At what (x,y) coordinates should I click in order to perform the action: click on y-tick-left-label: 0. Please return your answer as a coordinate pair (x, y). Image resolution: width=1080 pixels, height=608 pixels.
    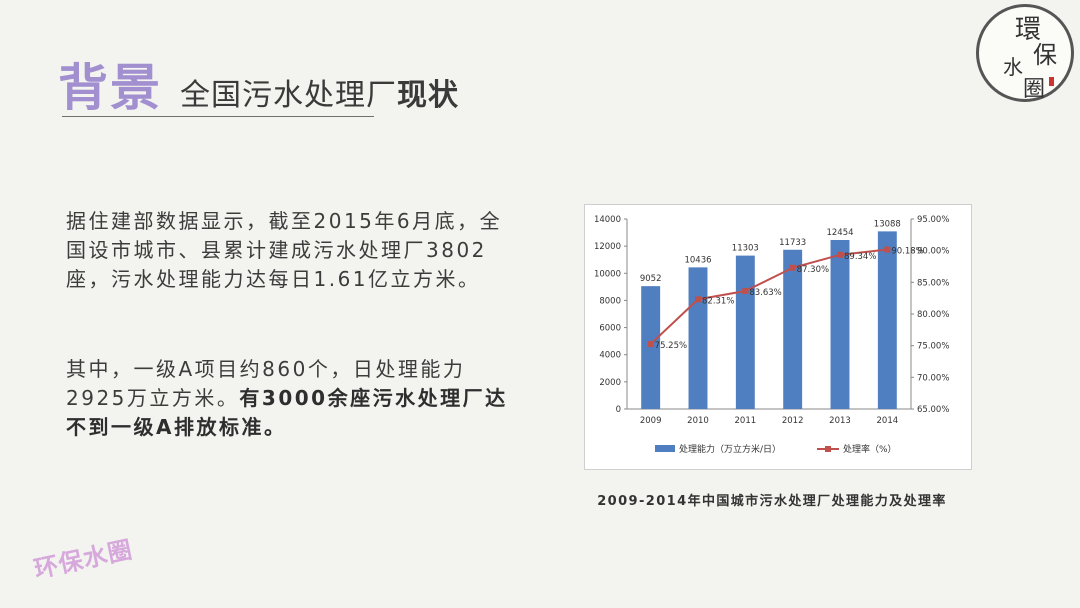
    Looking at the image, I should click on (618, 410).